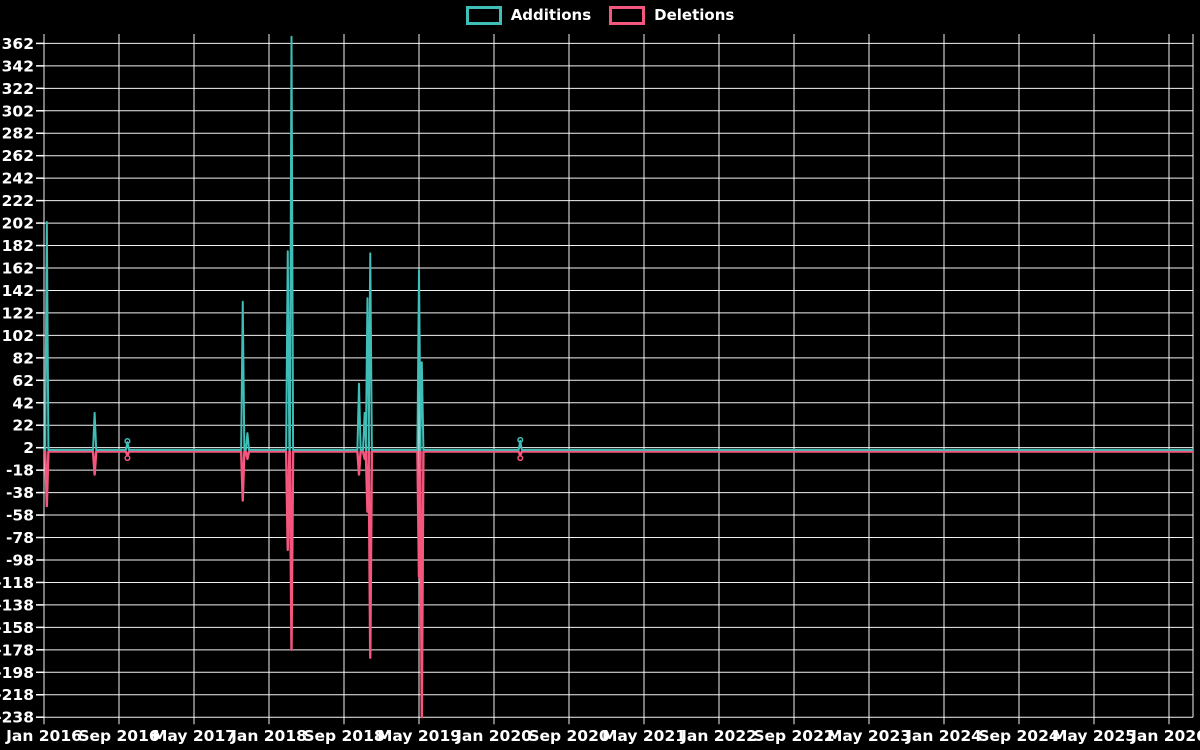 The width and height of the screenshot is (1200, 750). Describe the element at coordinates (20, 560) in the screenshot. I see `y-tick-label: -98` at that location.